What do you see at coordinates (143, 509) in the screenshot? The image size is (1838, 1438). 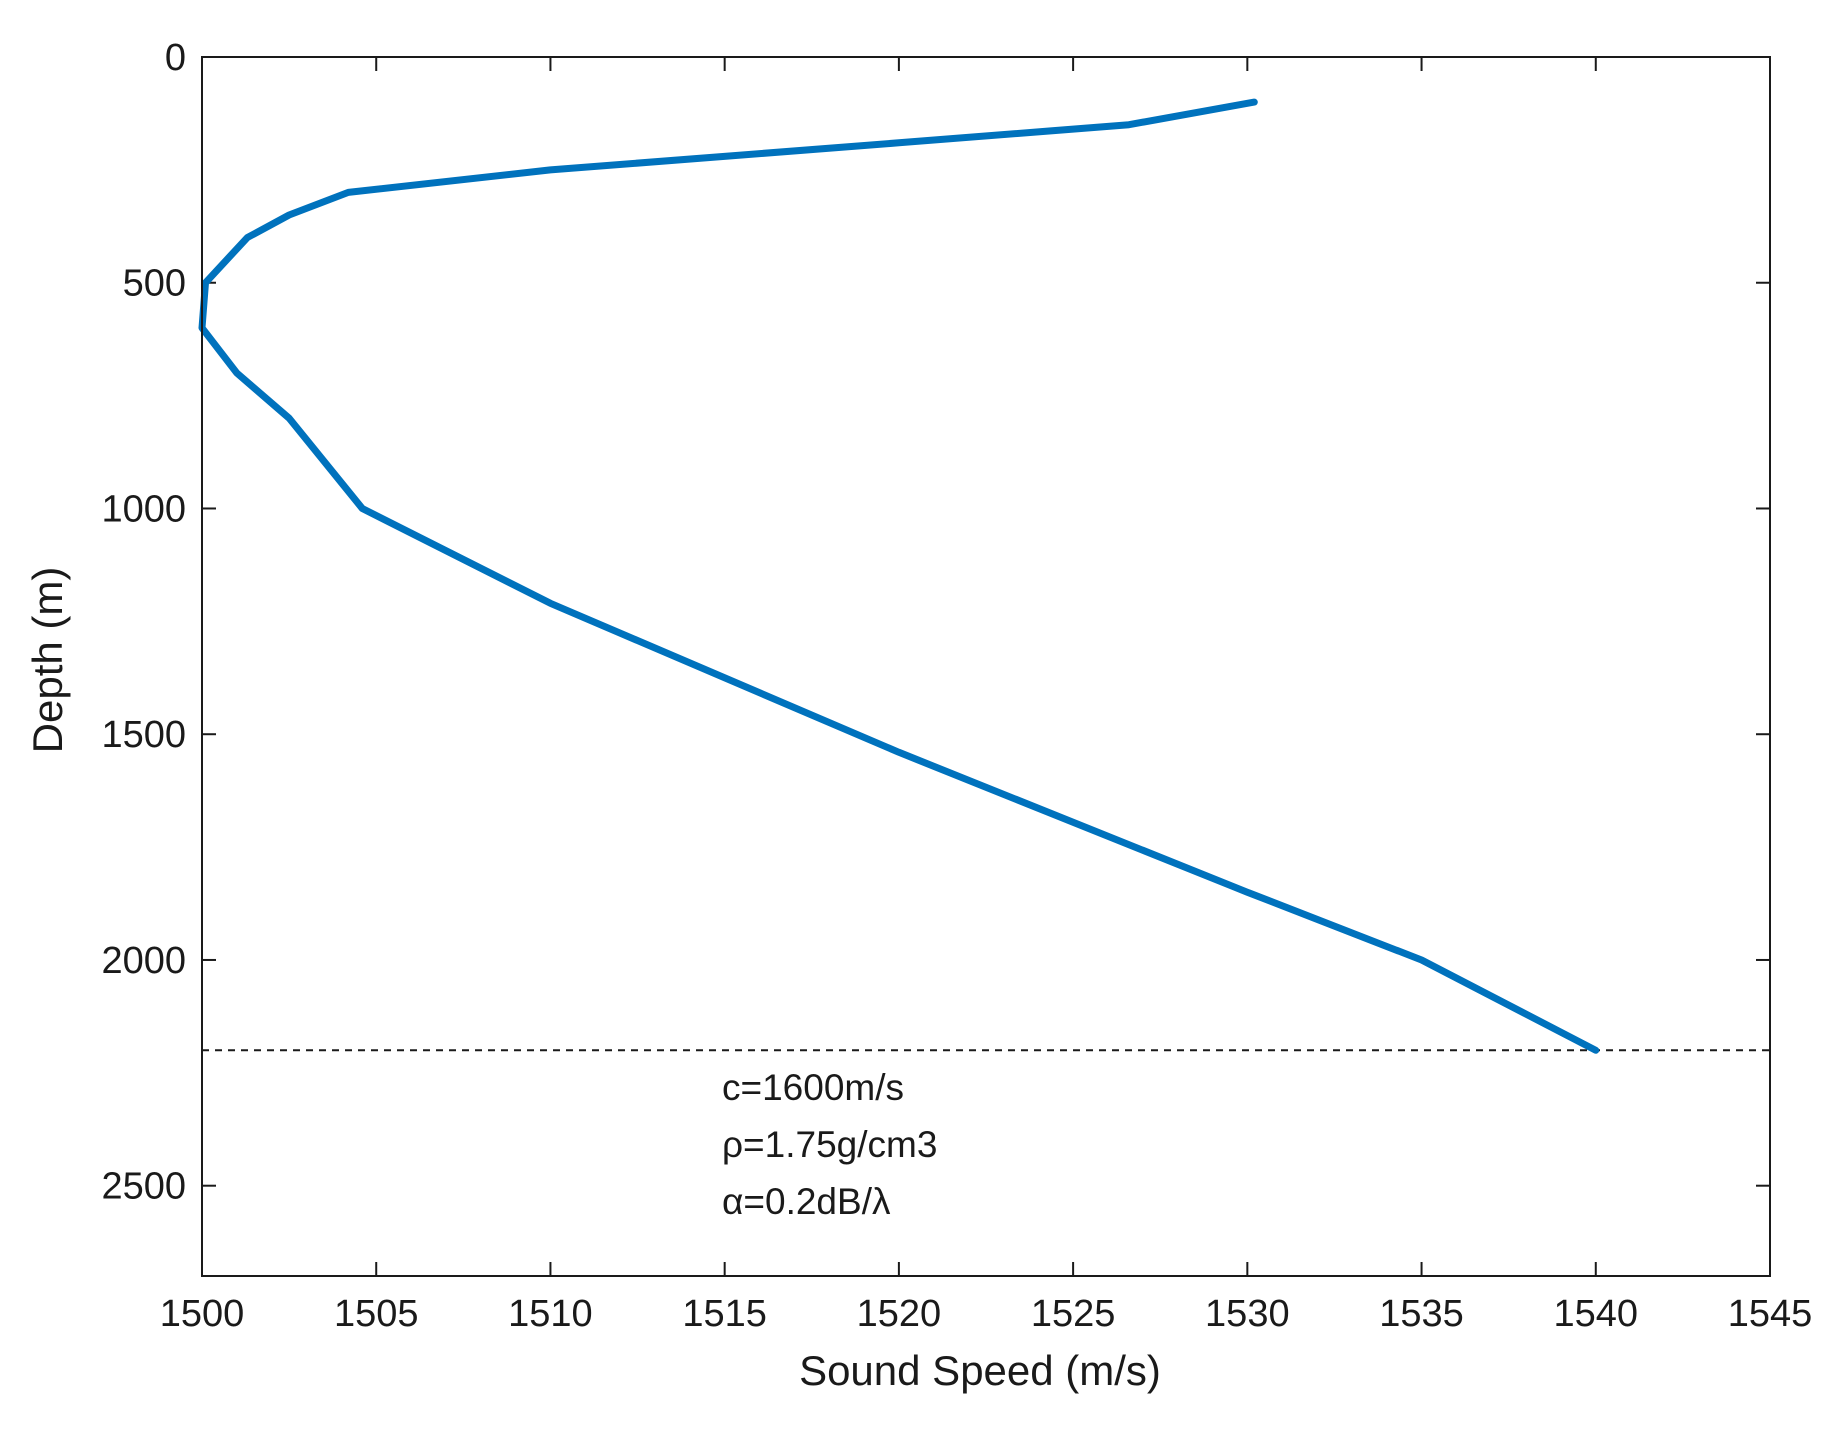 I see `y-tick-label: 1000` at bounding box center [143, 509].